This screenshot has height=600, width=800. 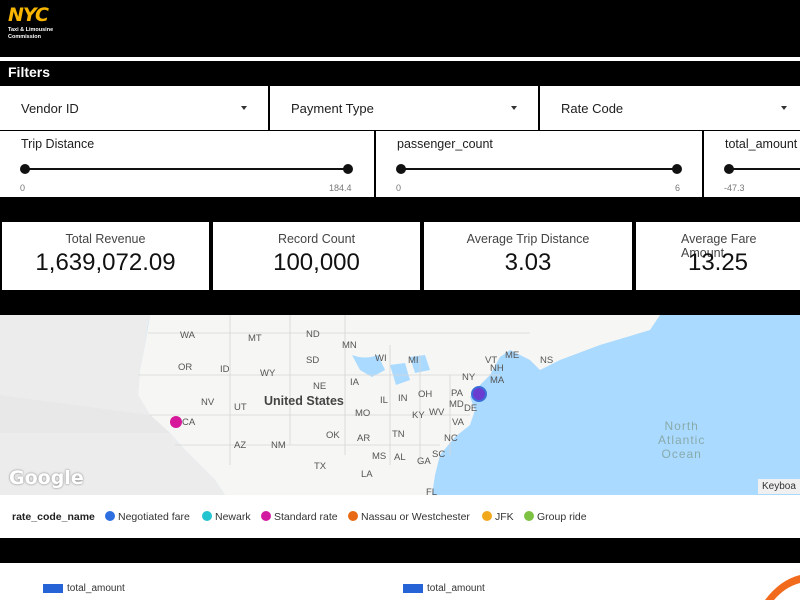 What do you see at coordinates (528, 262) in the screenshot?
I see `kpi-value: 3.03` at bounding box center [528, 262].